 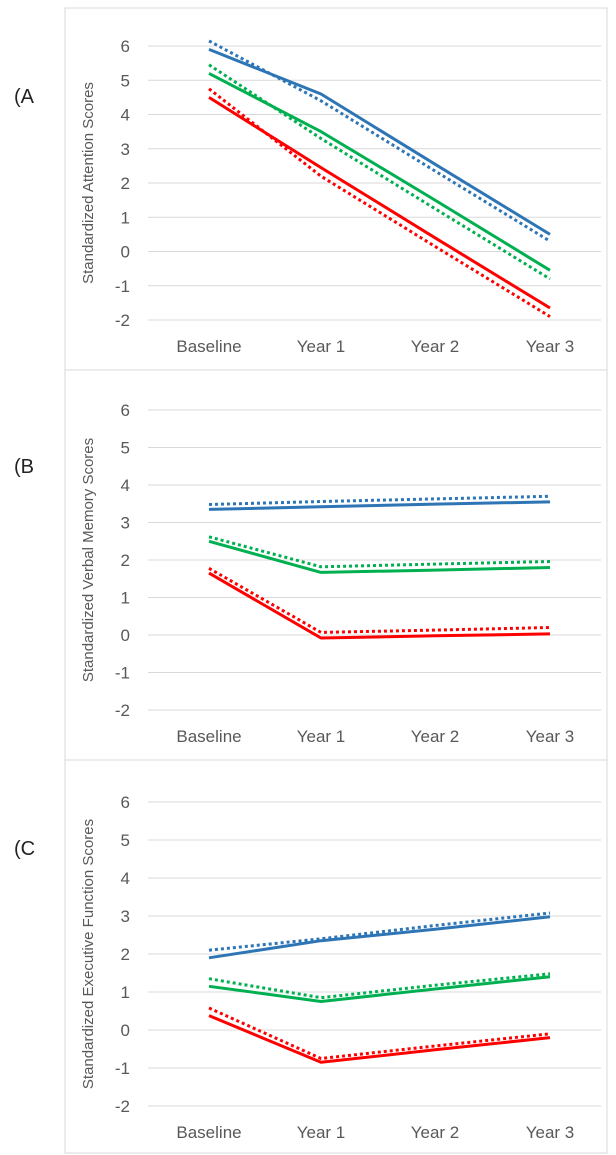 What do you see at coordinates (125, 115) in the screenshot?
I see `y-tick-label-a-2: 4` at bounding box center [125, 115].